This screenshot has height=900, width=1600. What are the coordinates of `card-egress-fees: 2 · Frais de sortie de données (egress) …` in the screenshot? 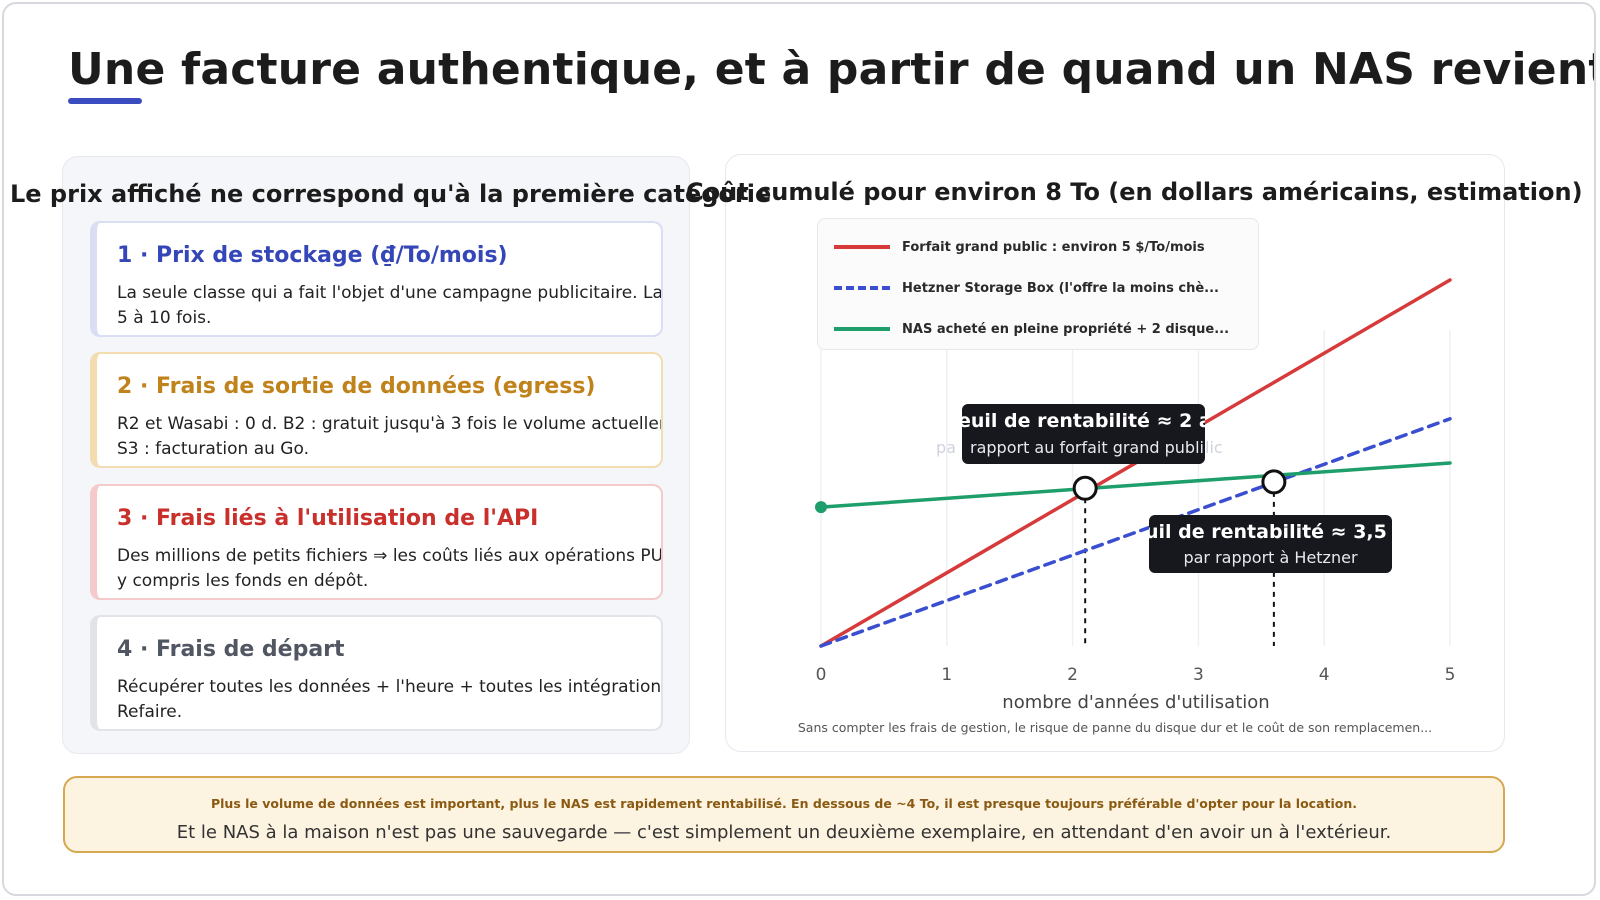 It's located at (376, 410).